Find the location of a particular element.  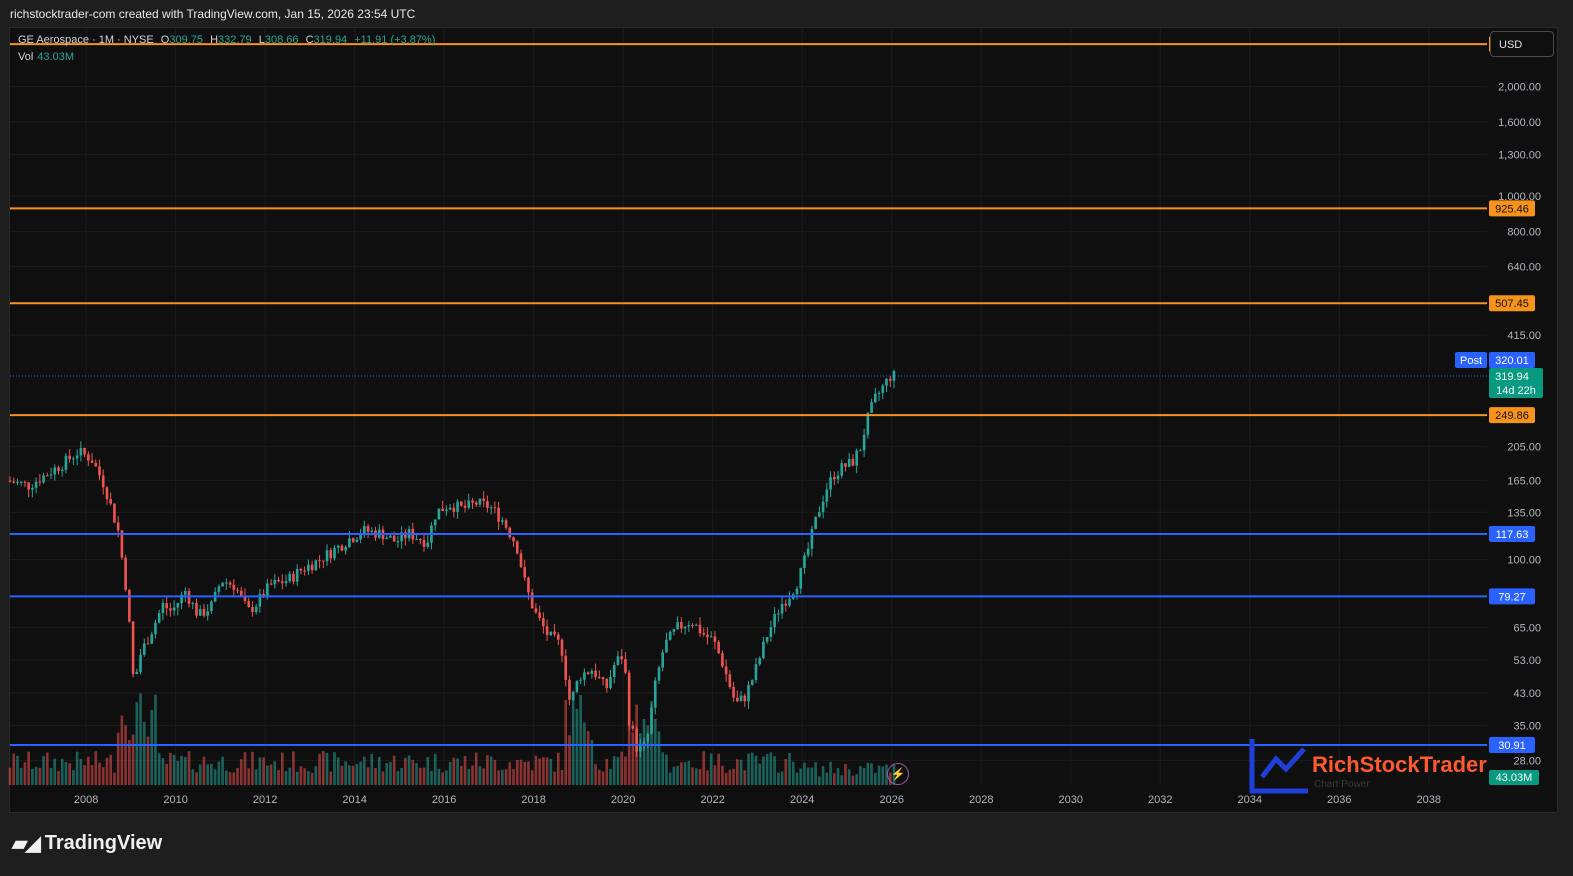

high-label: H is located at coordinates (214, 40).